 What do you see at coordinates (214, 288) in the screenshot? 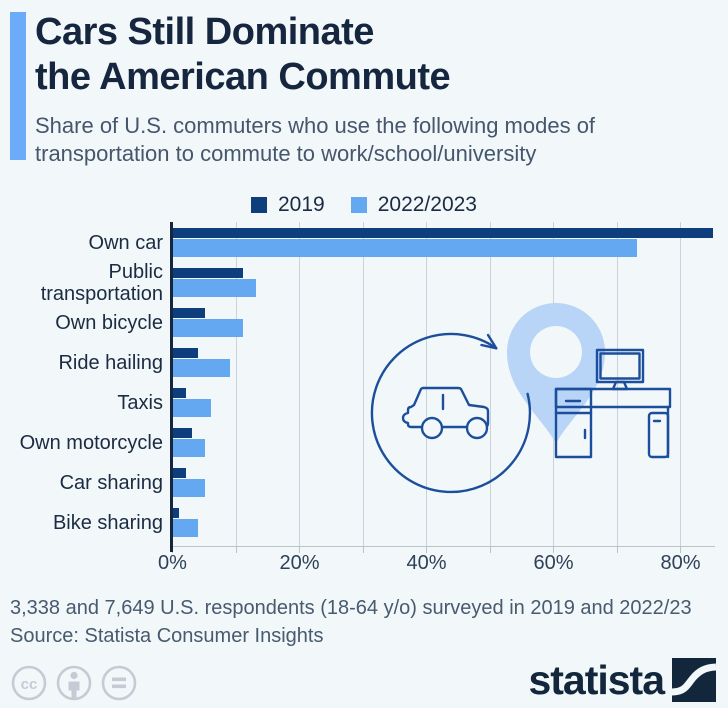
I see `bar-2022-2023-public-transportation` at bounding box center [214, 288].